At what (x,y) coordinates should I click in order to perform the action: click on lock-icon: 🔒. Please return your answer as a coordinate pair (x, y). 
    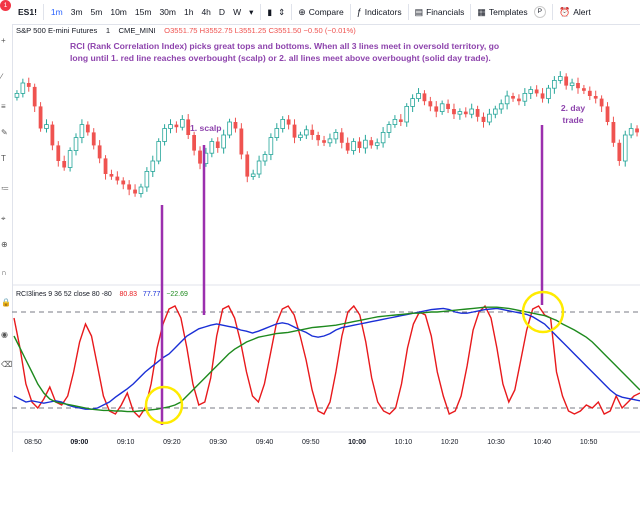
    Looking at the image, I should click on (6, 302).